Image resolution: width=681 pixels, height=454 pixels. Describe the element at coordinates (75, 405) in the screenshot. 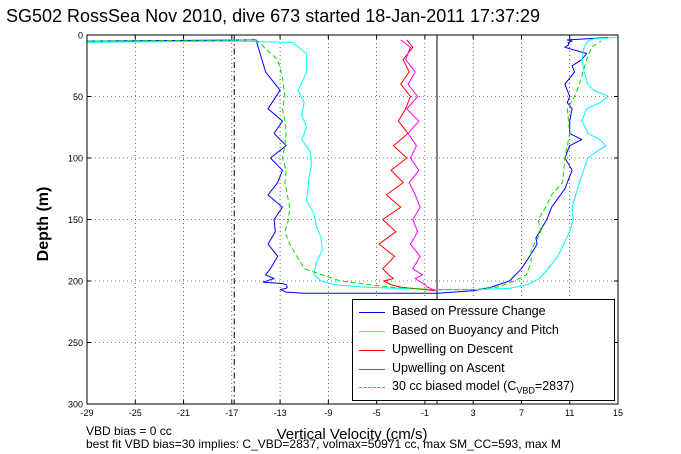

I see `y-tick-label: 300` at that location.